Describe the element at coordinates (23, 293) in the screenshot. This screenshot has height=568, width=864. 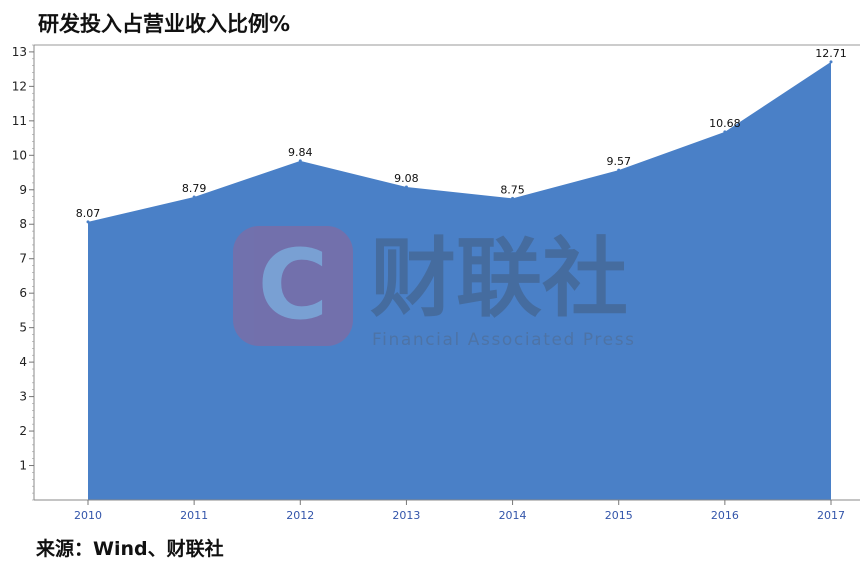
I see `y-tick-label: 6` at that location.